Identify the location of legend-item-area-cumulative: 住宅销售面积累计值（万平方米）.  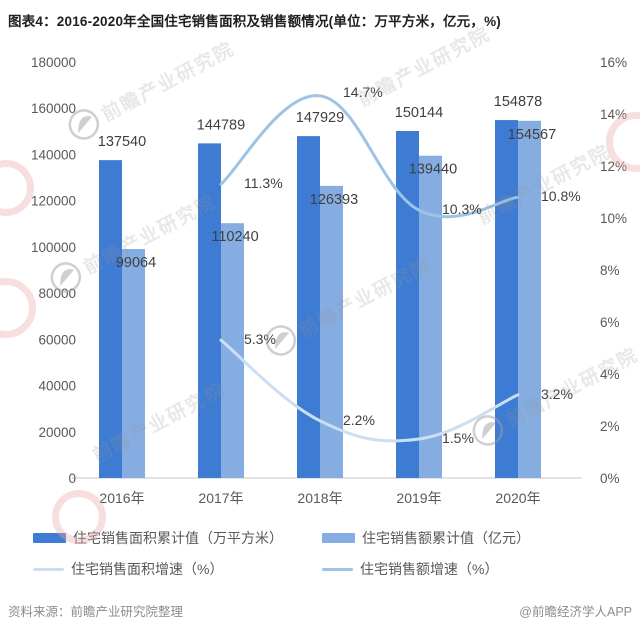
(158, 538).